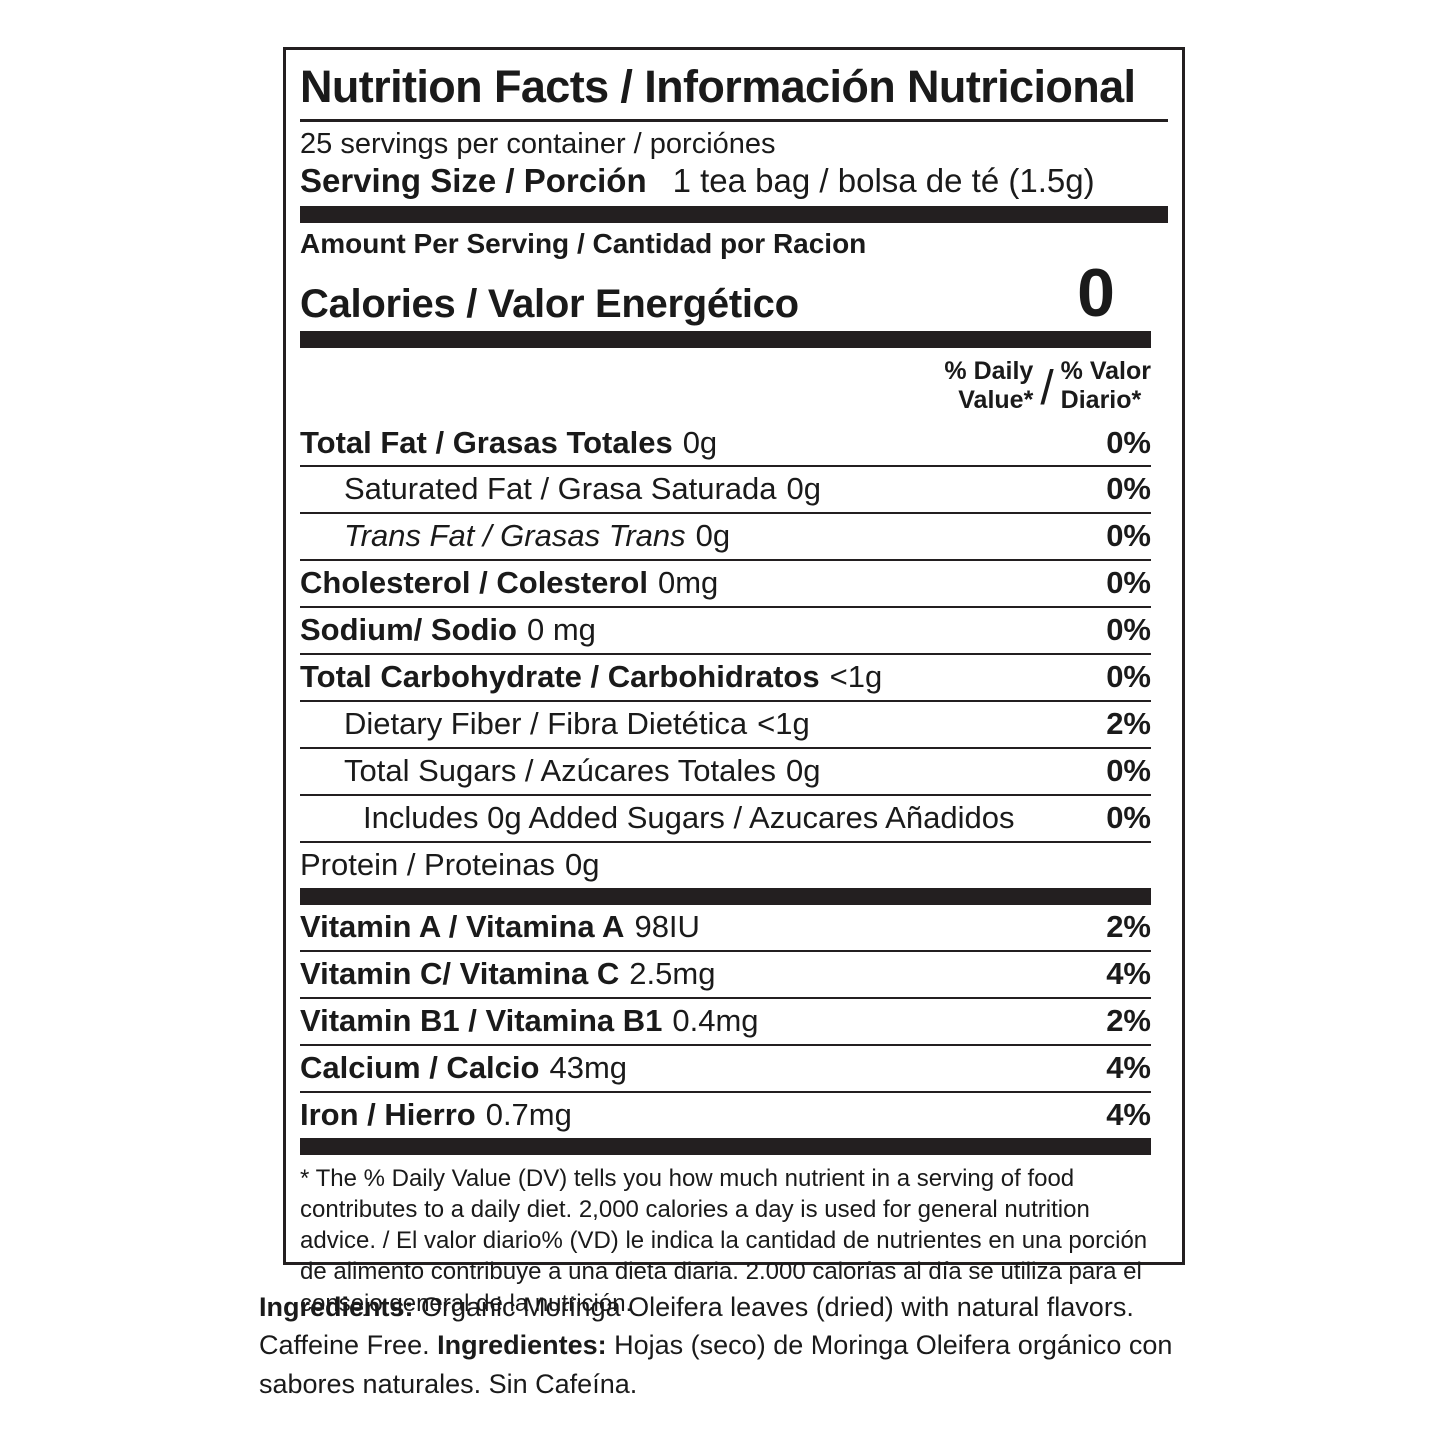 Image resolution: width=1445 pixels, height=1445 pixels. Describe the element at coordinates (725, 897) in the screenshot. I see `divider-thick-vitamins` at that location.